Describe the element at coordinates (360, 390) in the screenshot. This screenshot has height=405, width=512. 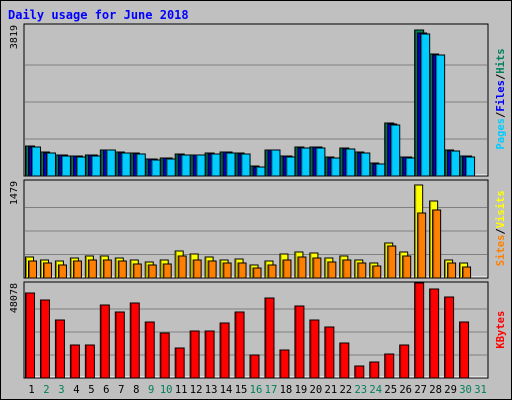
I see `x-tick-label-day-23: 23` at that location.